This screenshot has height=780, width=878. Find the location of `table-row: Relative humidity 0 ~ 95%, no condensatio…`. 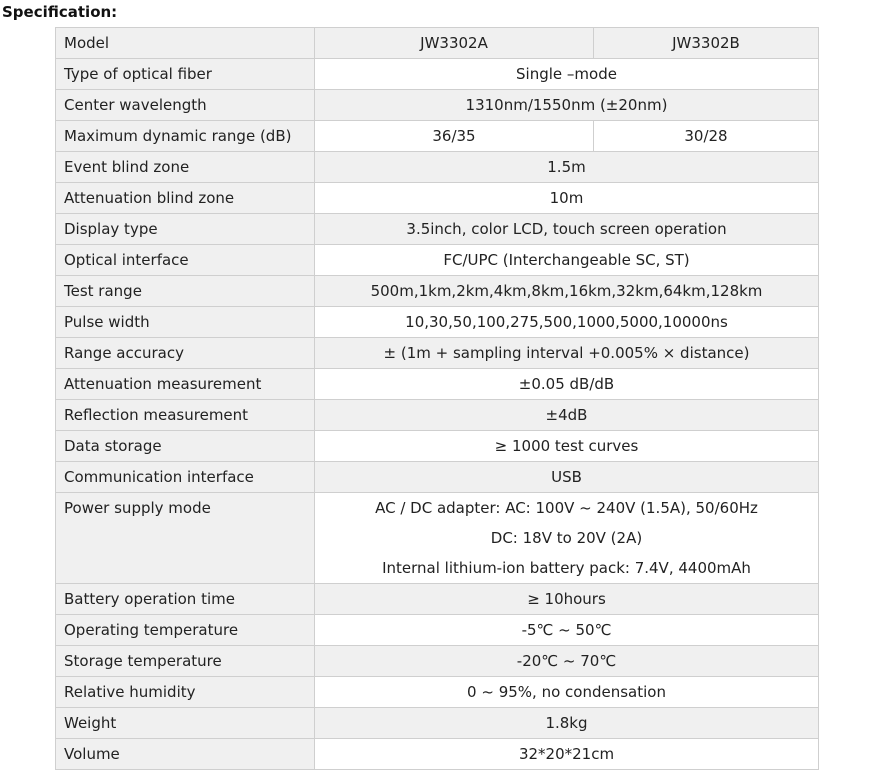

table-row: Relative humidity 0 ~ 95%, no condensatio… is located at coordinates (437, 692).